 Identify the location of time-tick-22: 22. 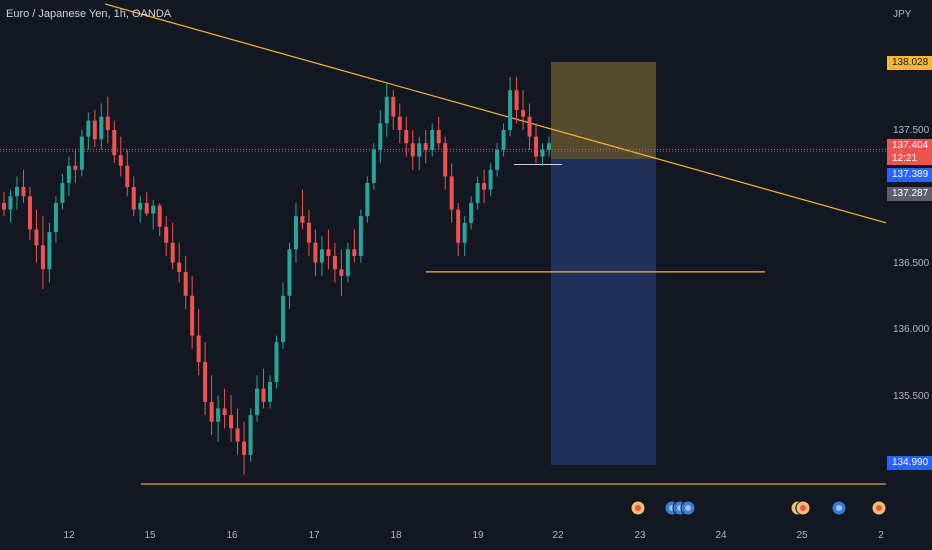
(558, 535).